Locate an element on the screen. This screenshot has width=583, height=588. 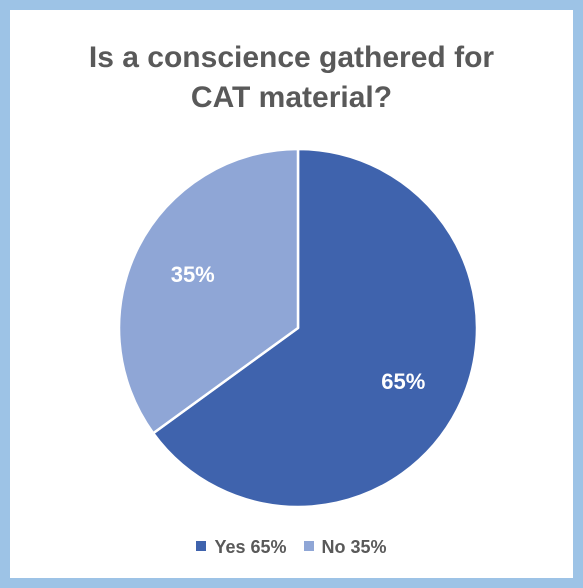
chart-legend: Yes 65% No 35% is located at coordinates (291, 547).